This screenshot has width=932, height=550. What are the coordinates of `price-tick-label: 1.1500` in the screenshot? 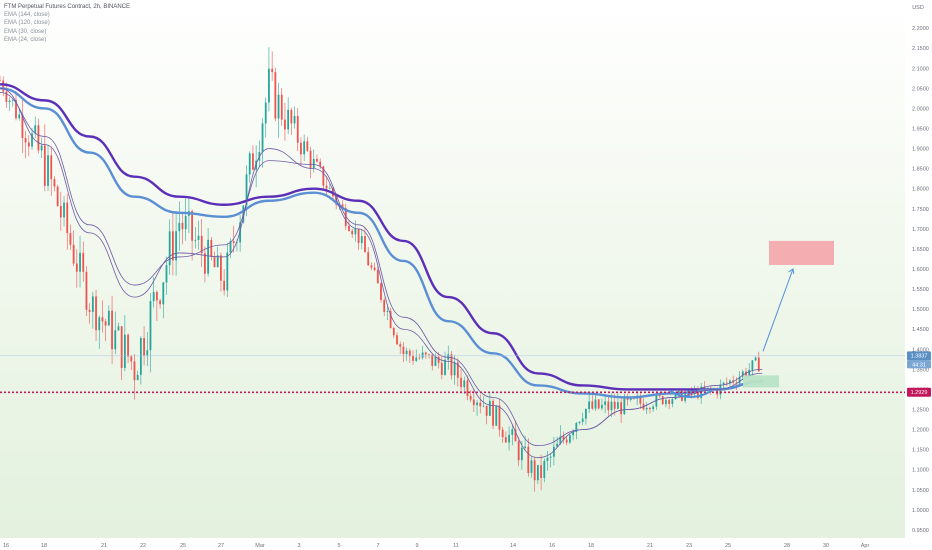 It's located at (920, 451).